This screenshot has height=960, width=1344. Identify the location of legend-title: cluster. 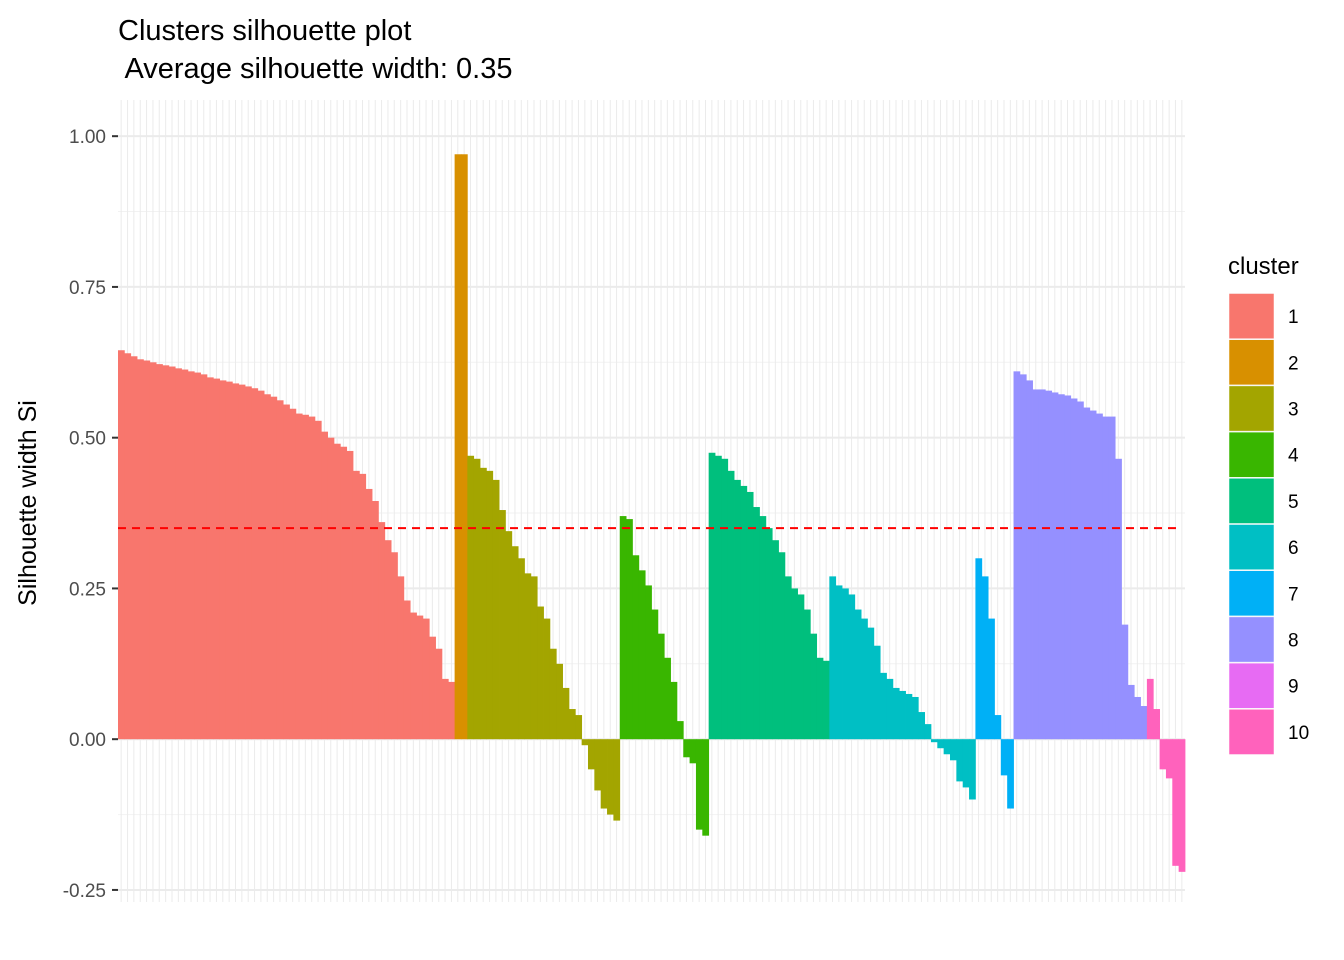
(1263, 266).